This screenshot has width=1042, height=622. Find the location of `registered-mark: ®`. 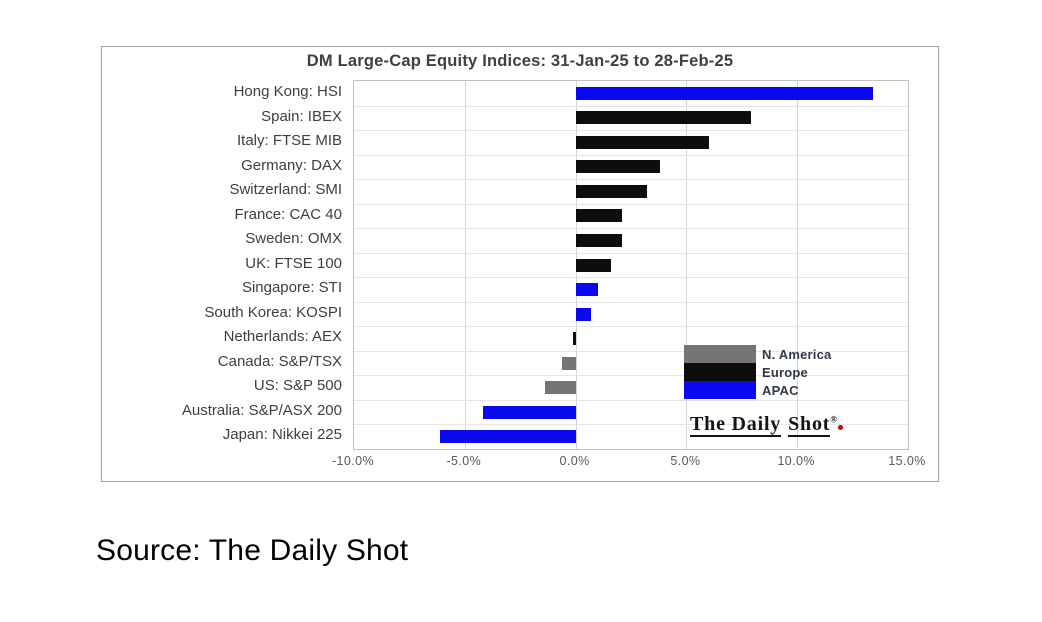

registered-mark: ® is located at coordinates (833, 419).